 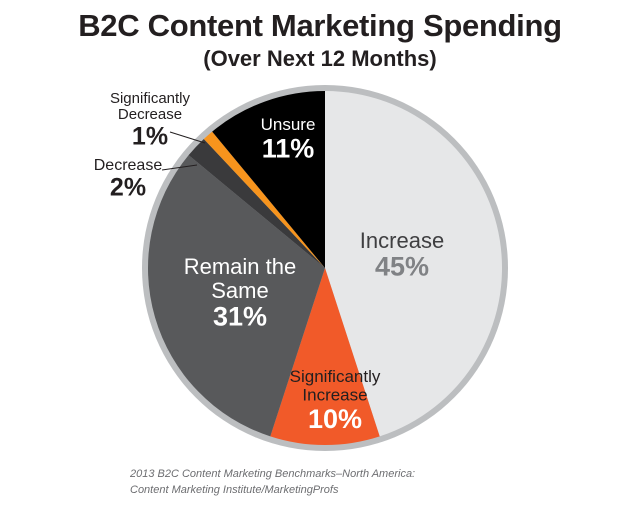 What do you see at coordinates (128, 165) in the screenshot?
I see `slice-label-decrease: Decrease` at bounding box center [128, 165].